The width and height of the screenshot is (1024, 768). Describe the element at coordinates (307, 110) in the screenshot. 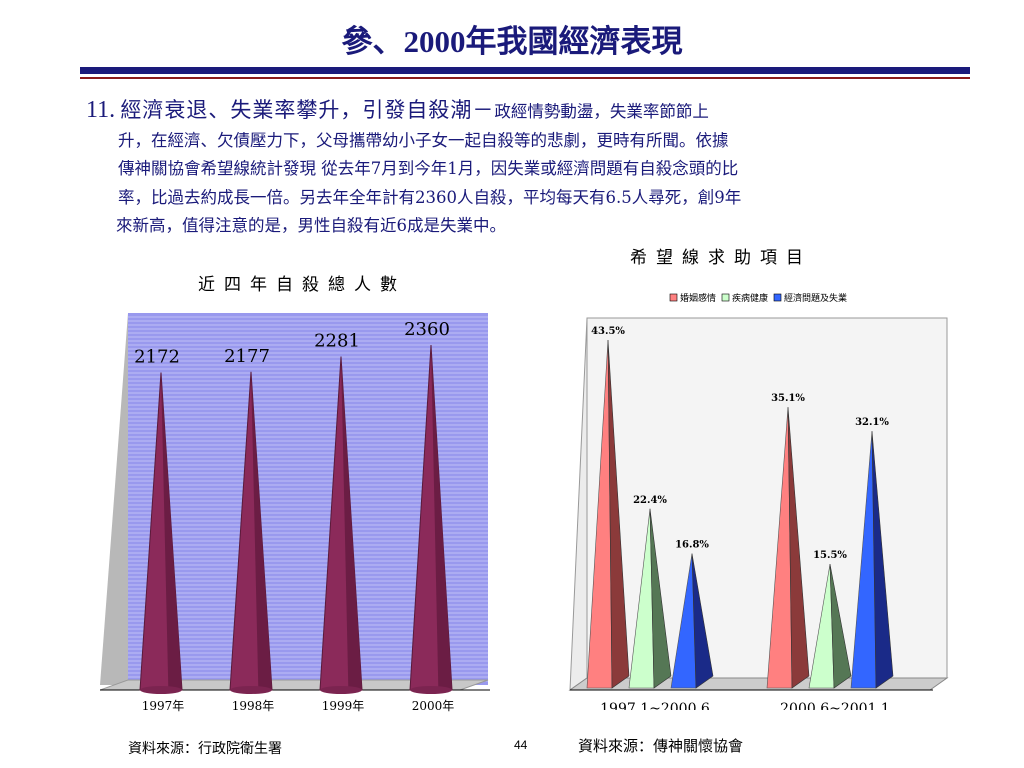

I see `paragraph-lead: 經濟衰退、失業率攀升，引發自殺潮－` at that location.